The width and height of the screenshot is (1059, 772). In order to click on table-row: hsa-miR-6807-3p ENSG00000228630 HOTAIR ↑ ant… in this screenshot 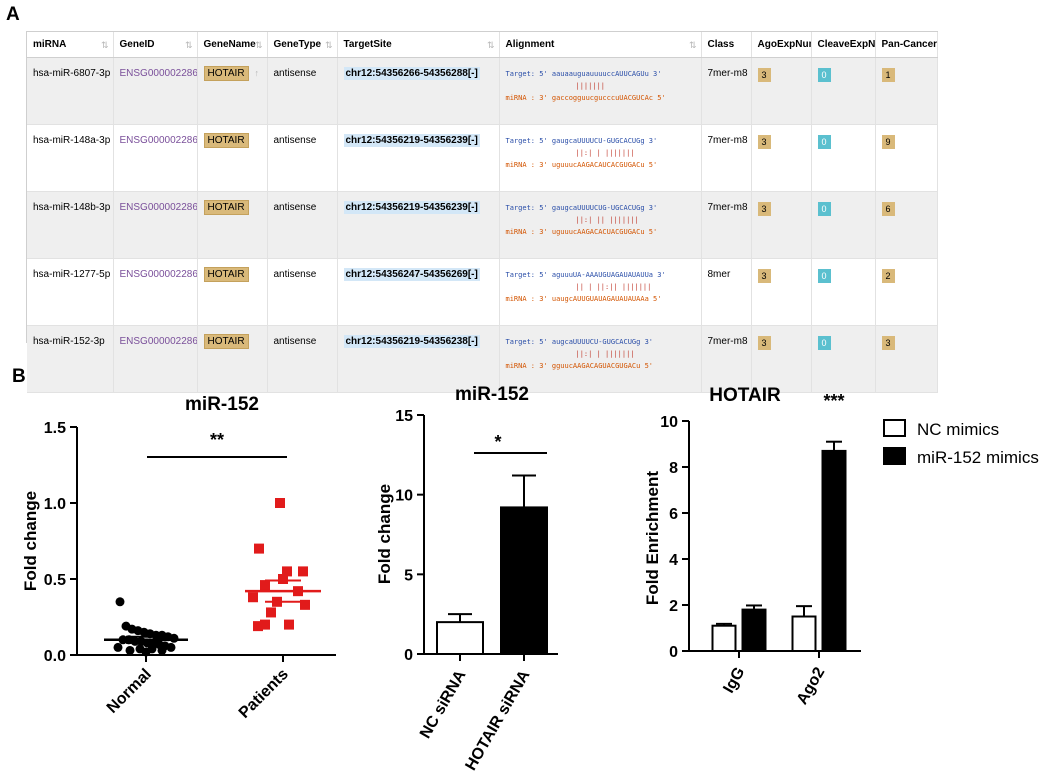, I will do `click(482, 91)`.